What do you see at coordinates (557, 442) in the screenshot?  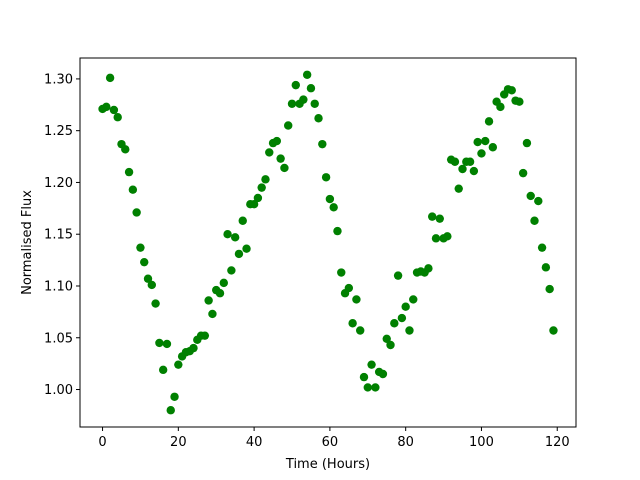 I see `x-tick-label: 120` at bounding box center [557, 442].